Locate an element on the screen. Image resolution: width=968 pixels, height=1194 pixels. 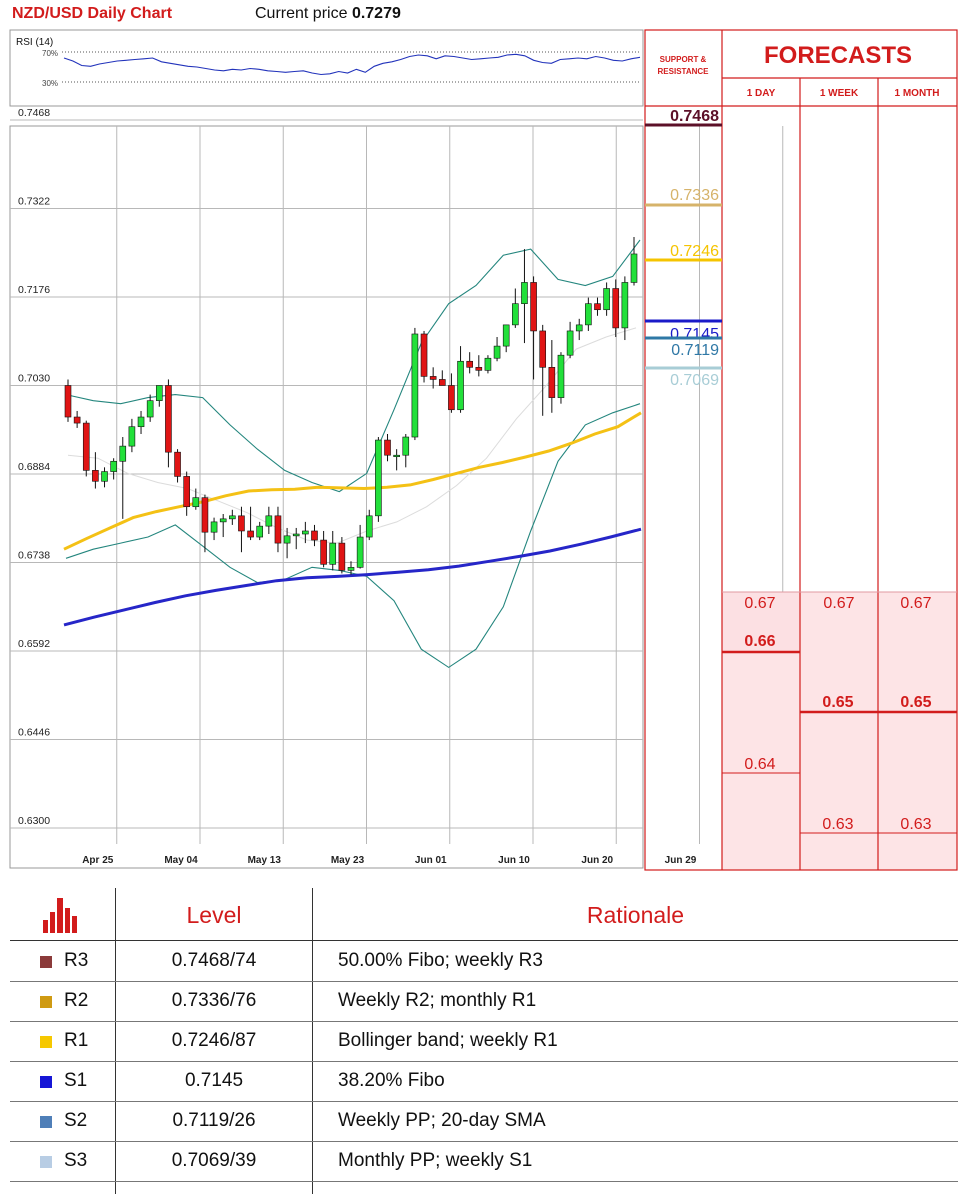
x-tick-label: May 23 is located at coordinates (348, 860).